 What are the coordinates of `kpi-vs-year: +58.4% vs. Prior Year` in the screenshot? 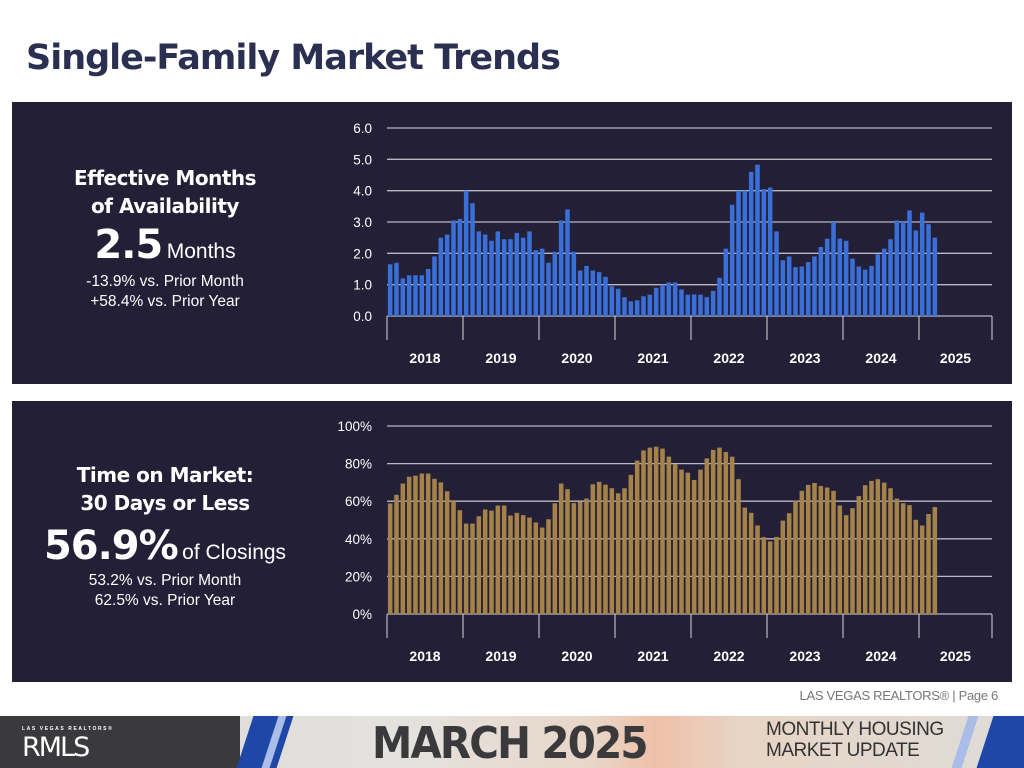 It's located at (165, 301).